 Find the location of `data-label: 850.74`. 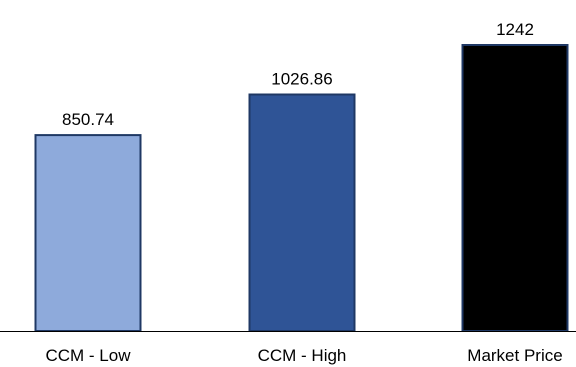

data-label: 850.74 is located at coordinates (88, 119).